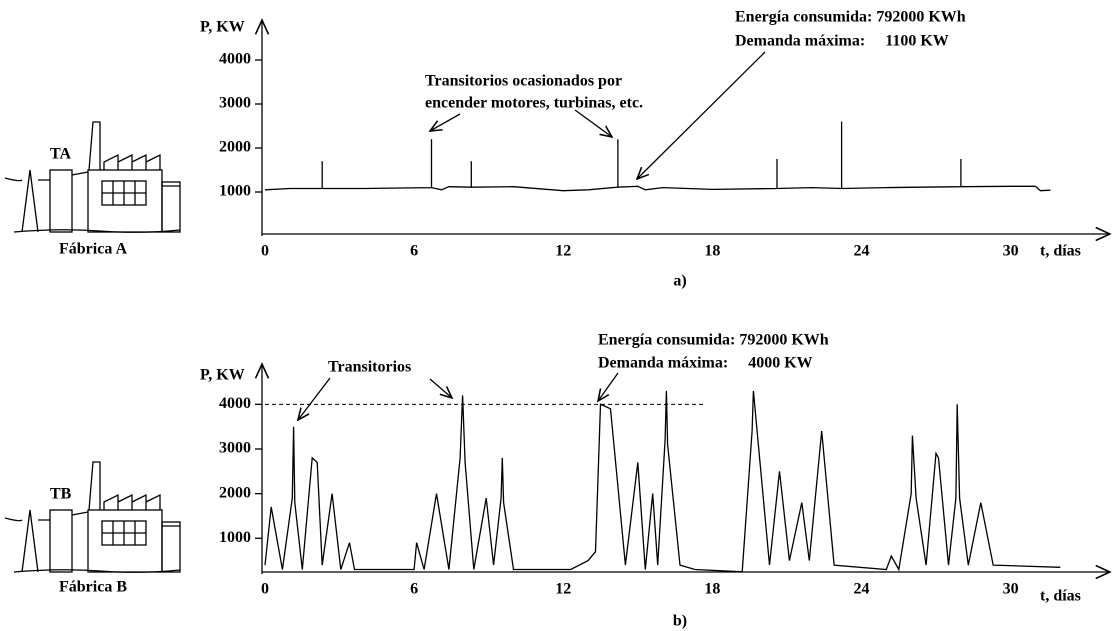 This screenshot has width=1112, height=631. Describe the element at coordinates (842, 41) in the screenshot. I see `annotation: Demanda máxima: 1100 KW` at that location.